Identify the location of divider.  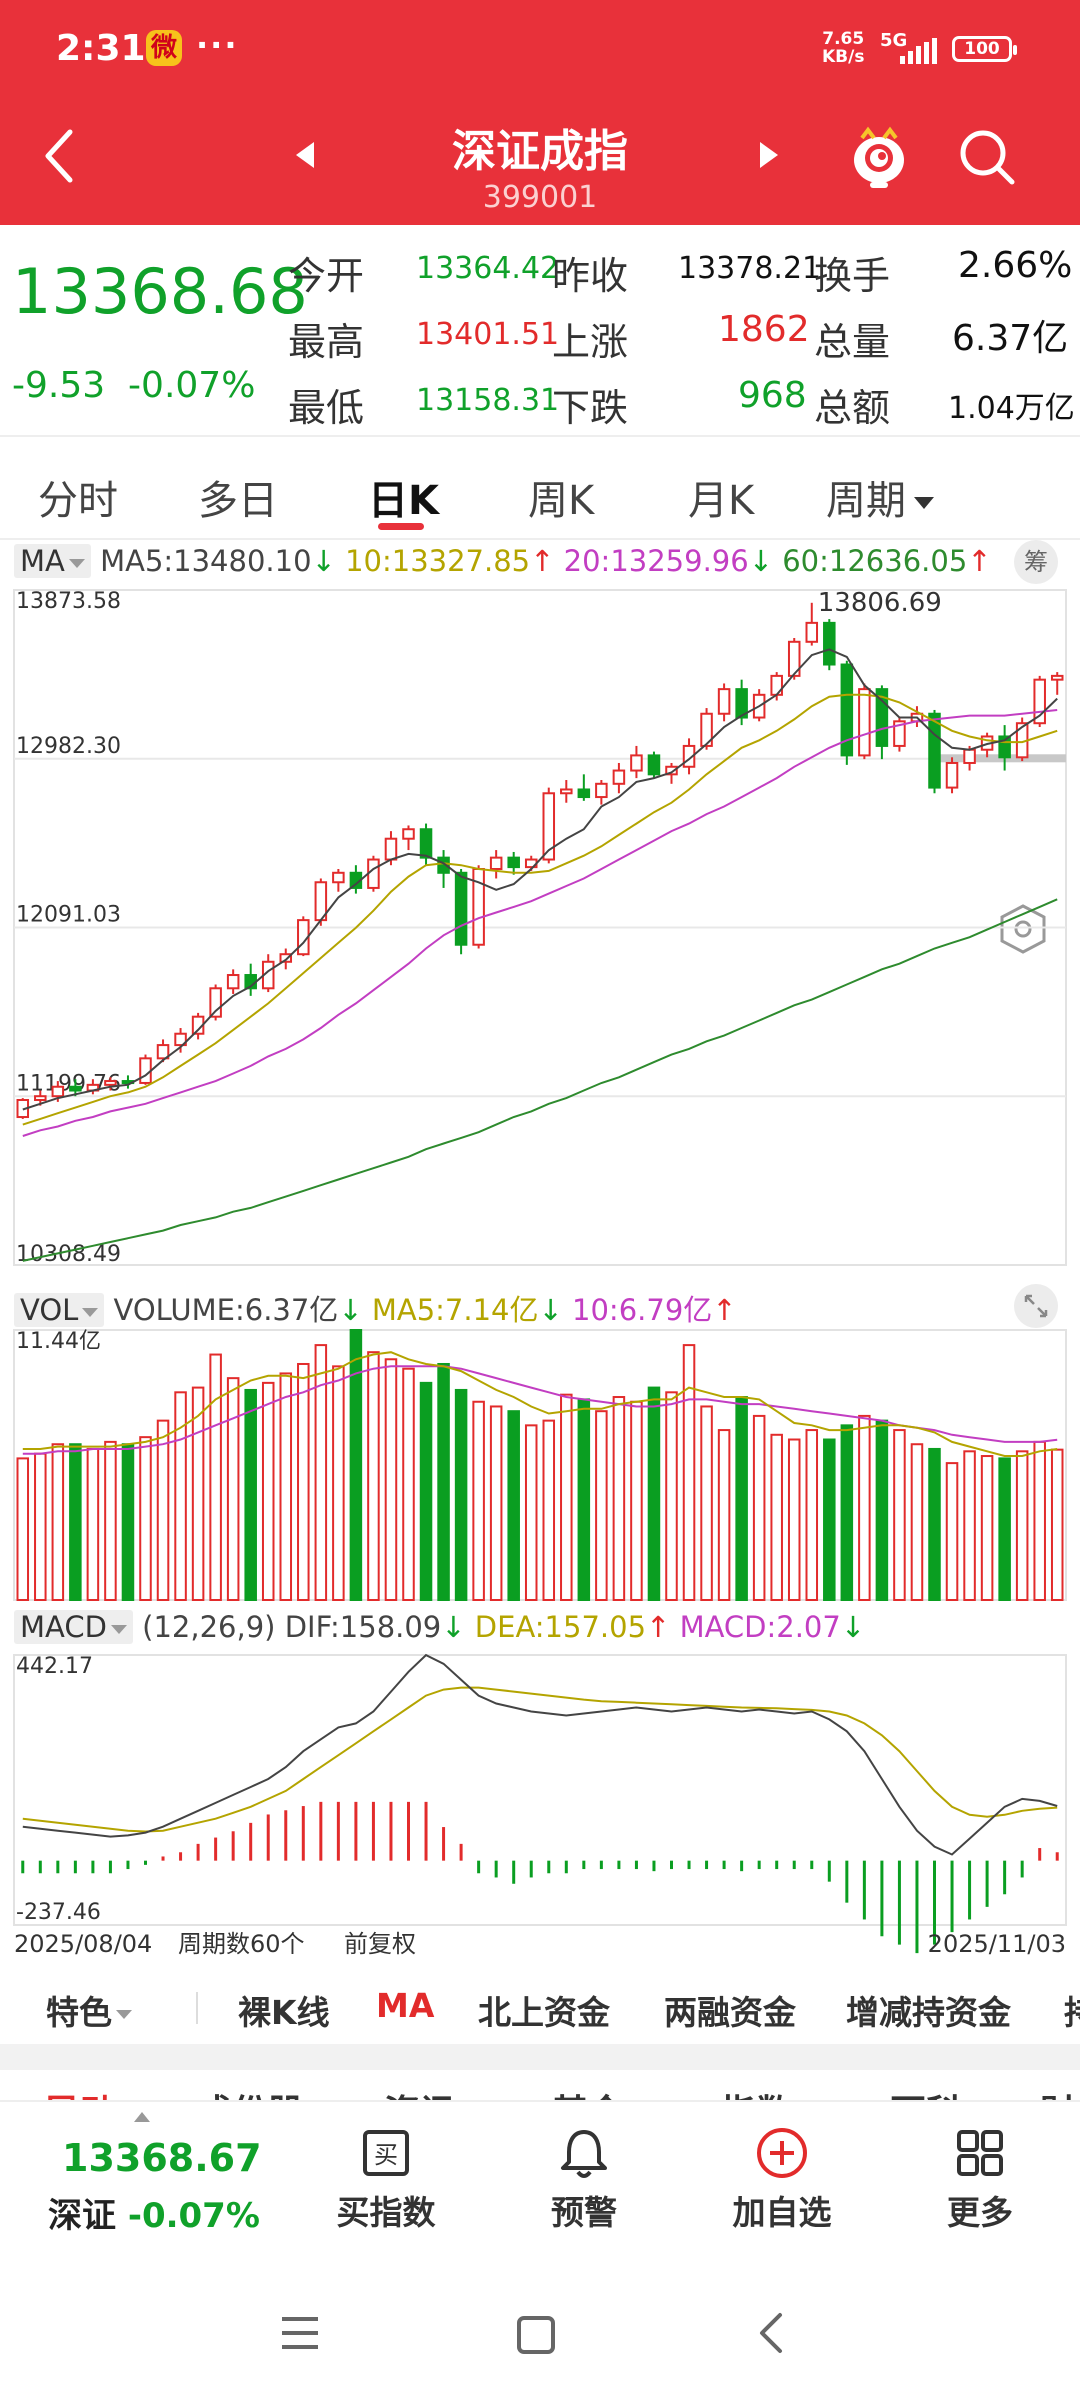
(197, 2008).